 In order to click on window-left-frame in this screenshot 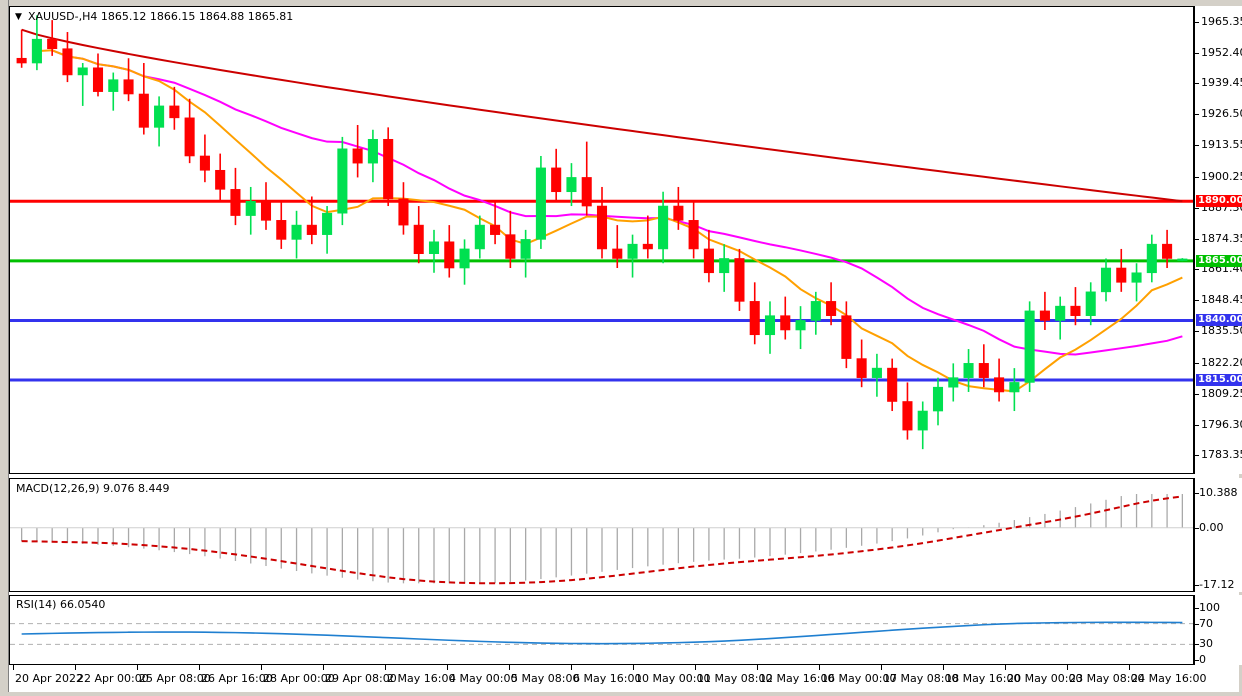, I will do `click(4, 348)`.